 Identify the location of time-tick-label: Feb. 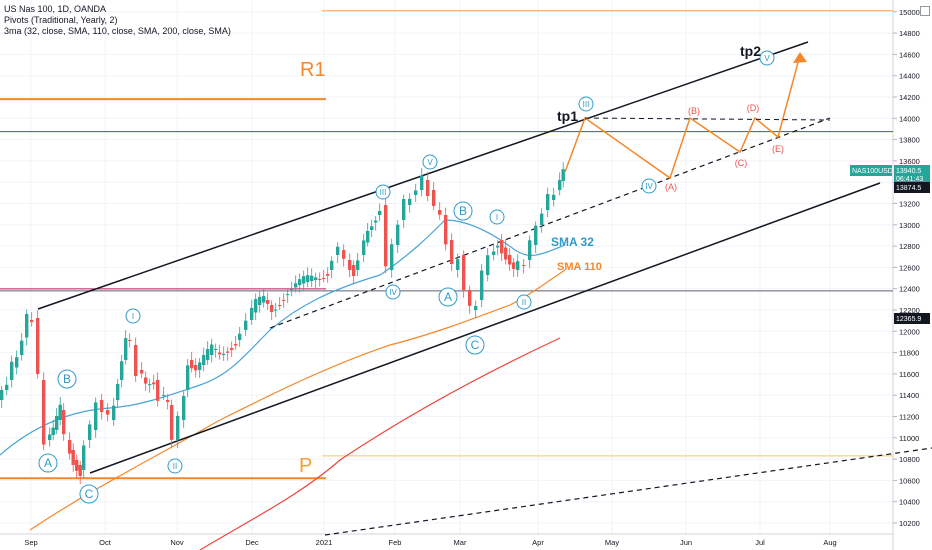
(395, 542).